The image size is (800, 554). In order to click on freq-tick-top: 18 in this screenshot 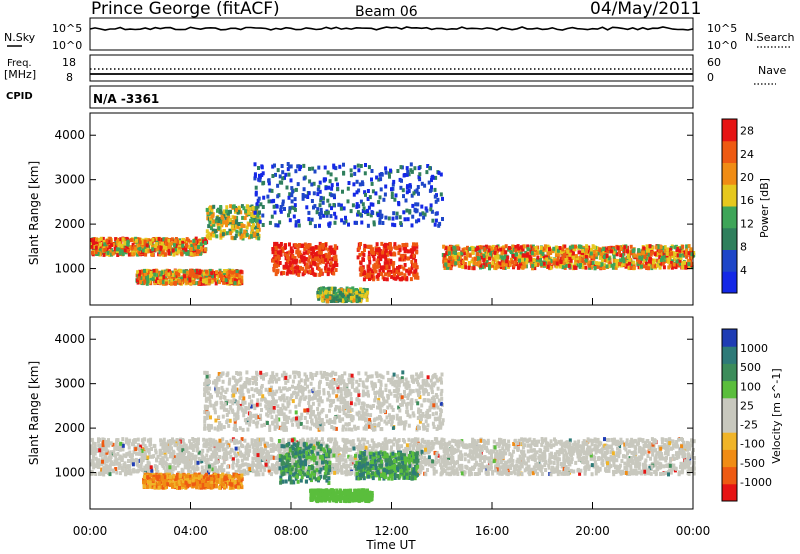, I will do `click(69, 62)`.